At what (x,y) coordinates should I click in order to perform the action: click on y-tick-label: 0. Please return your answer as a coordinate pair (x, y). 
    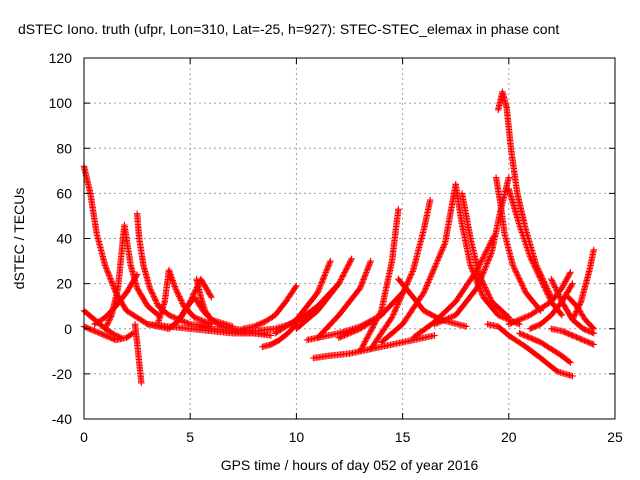
    Looking at the image, I should click on (68, 329).